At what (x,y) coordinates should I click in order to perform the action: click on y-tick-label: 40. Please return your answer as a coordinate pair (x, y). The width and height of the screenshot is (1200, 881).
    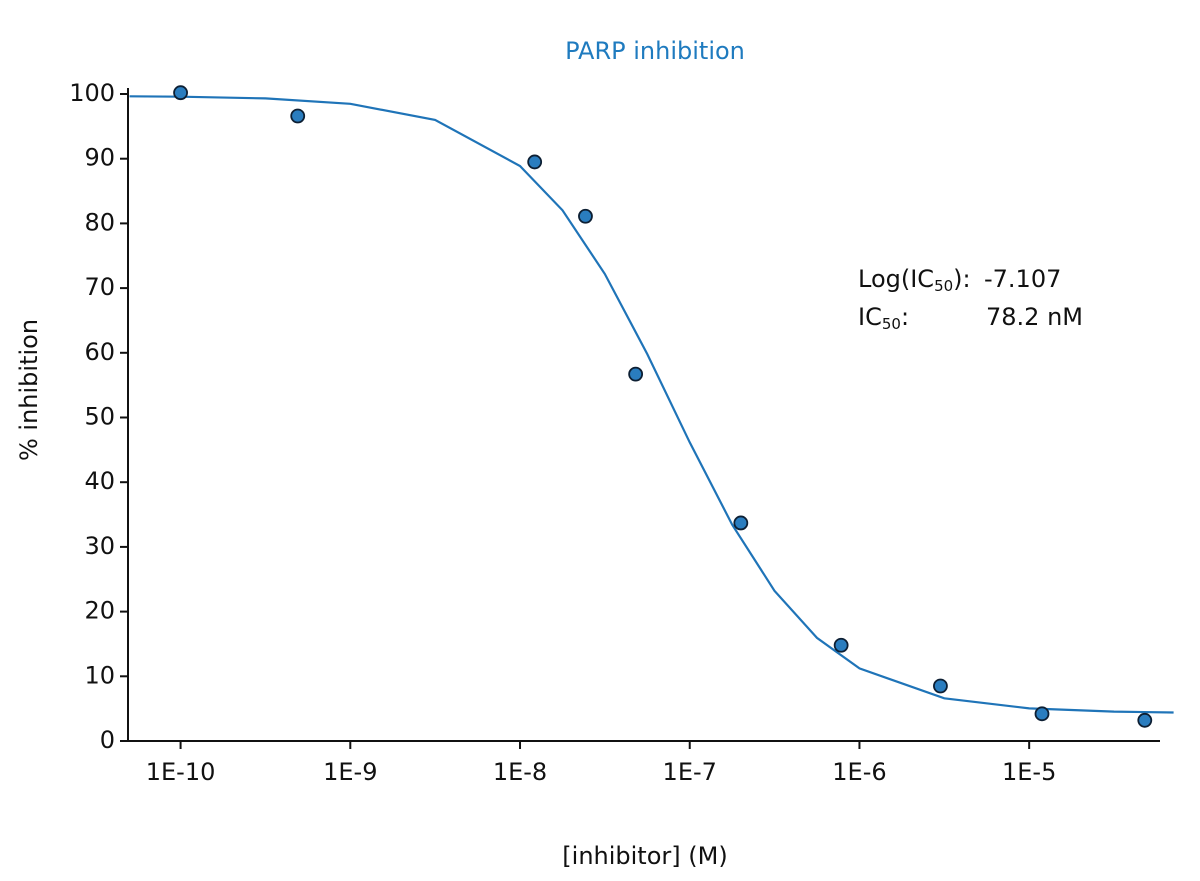
    Looking at the image, I should click on (99, 481).